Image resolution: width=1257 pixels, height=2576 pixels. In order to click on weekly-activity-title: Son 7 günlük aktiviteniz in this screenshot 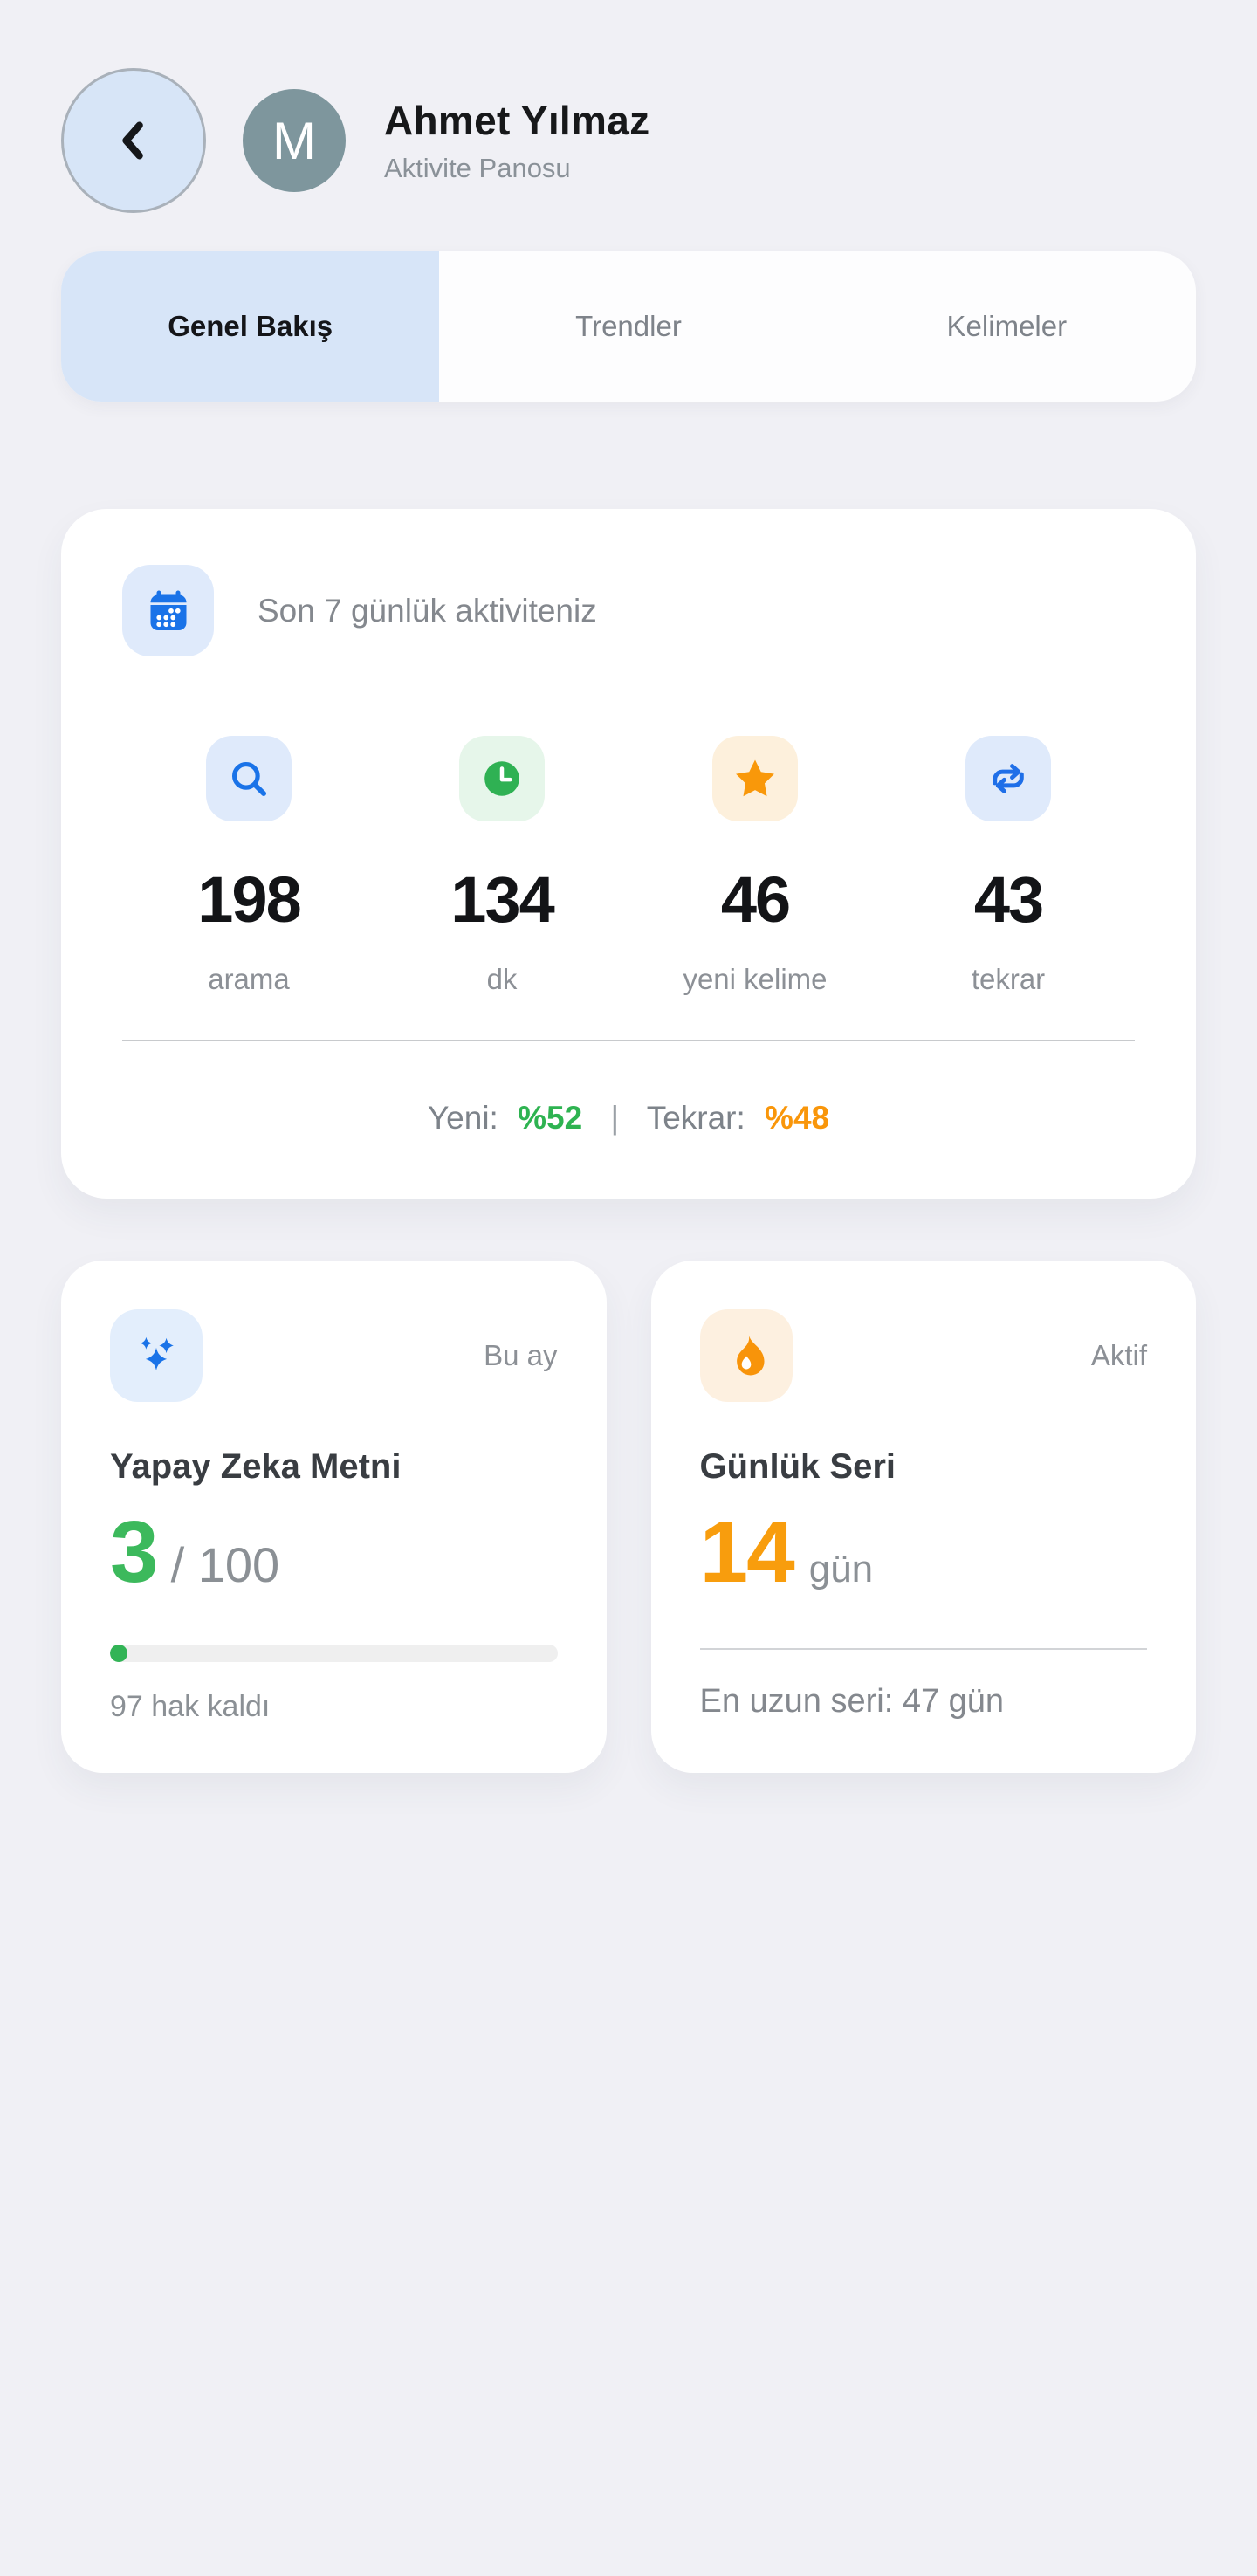, I will do `click(427, 610)`.